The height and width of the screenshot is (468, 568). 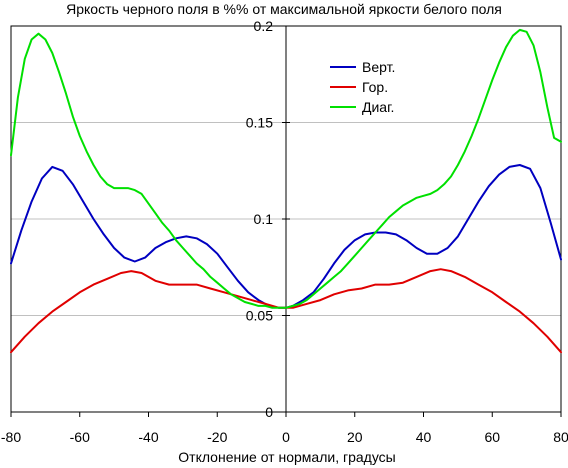 What do you see at coordinates (492, 437) in the screenshot?
I see `x-tick-label: 60` at bounding box center [492, 437].